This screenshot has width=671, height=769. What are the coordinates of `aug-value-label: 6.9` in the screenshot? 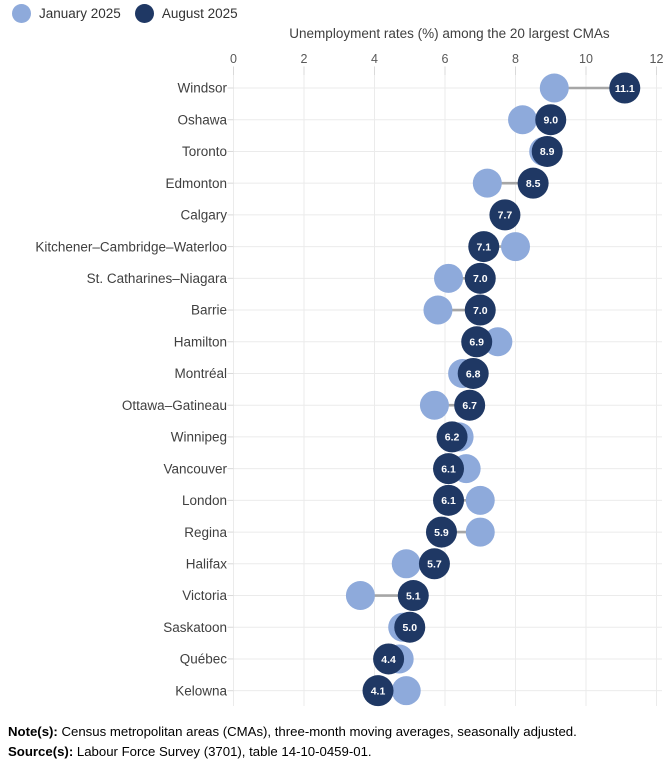 It's located at (476, 343).